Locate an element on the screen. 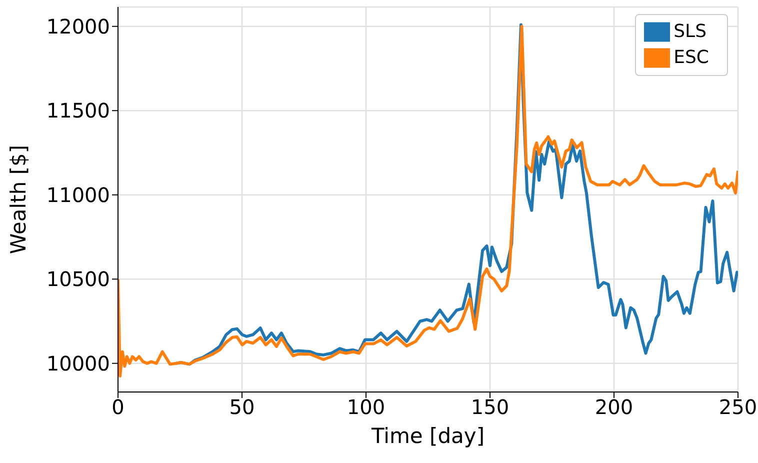 This screenshot has width=758, height=463. x-tick-label: 0 is located at coordinates (118, 407).